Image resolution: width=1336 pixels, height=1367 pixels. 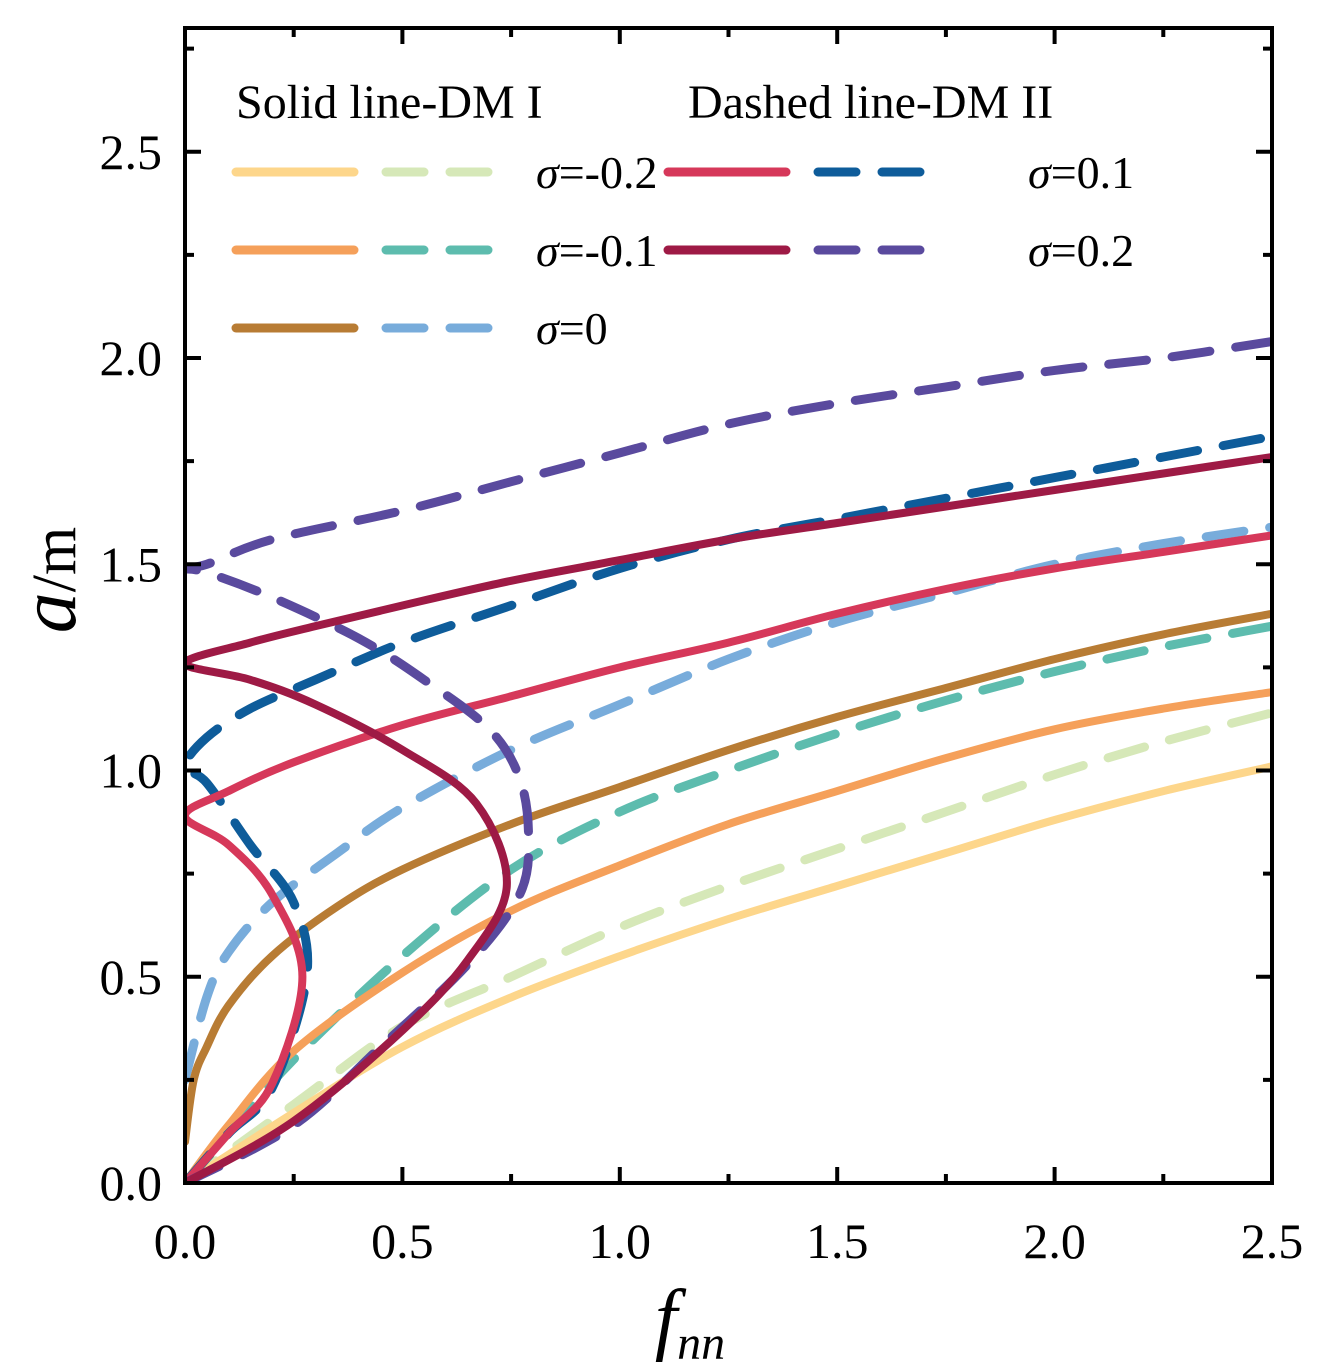 I want to click on legend-label: σ=-0.2, so click(x=596, y=172).